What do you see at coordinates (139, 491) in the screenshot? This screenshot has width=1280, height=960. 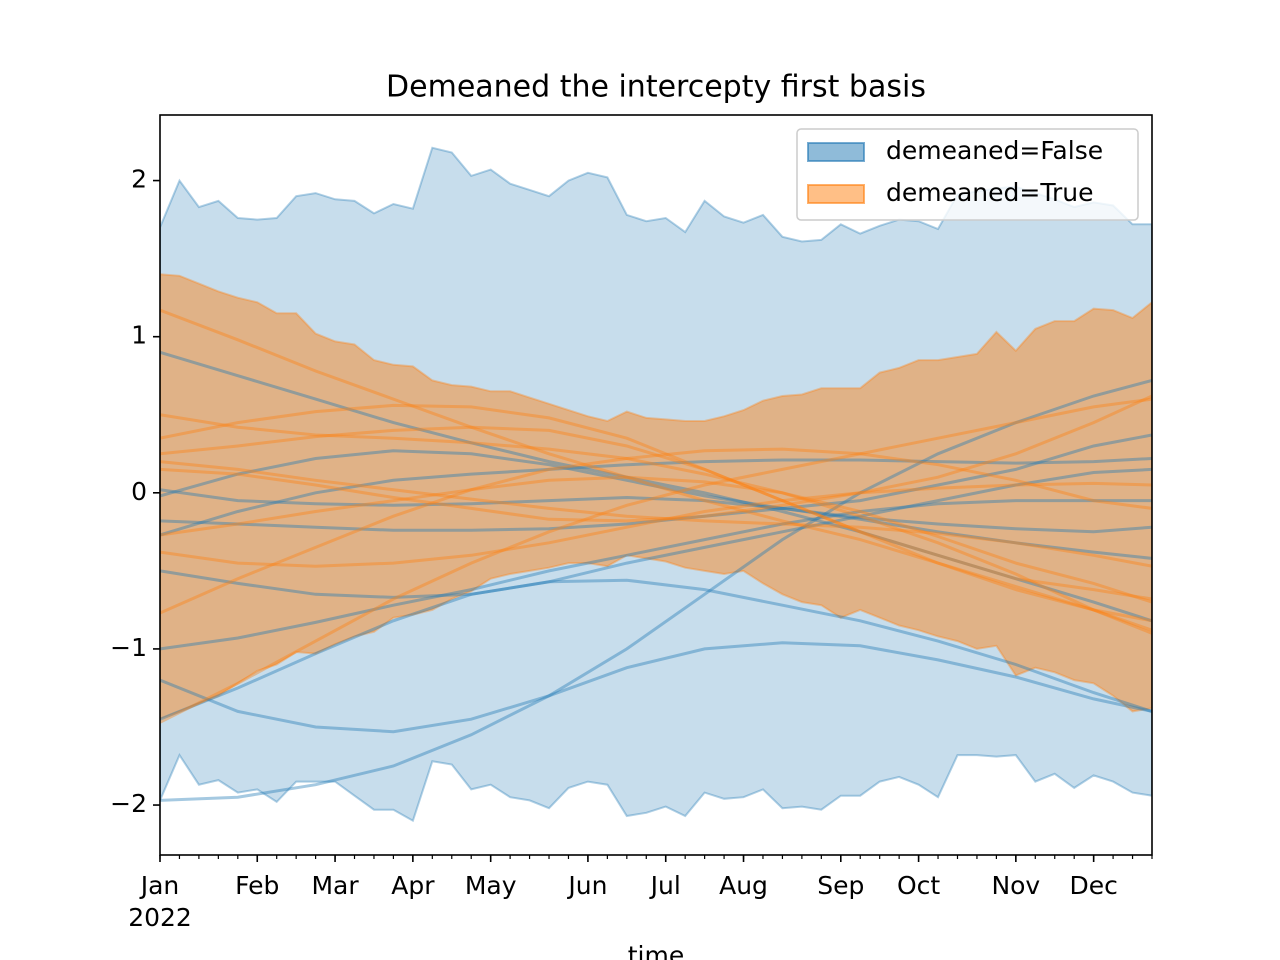 I see `y-tick-label: 0` at bounding box center [139, 491].